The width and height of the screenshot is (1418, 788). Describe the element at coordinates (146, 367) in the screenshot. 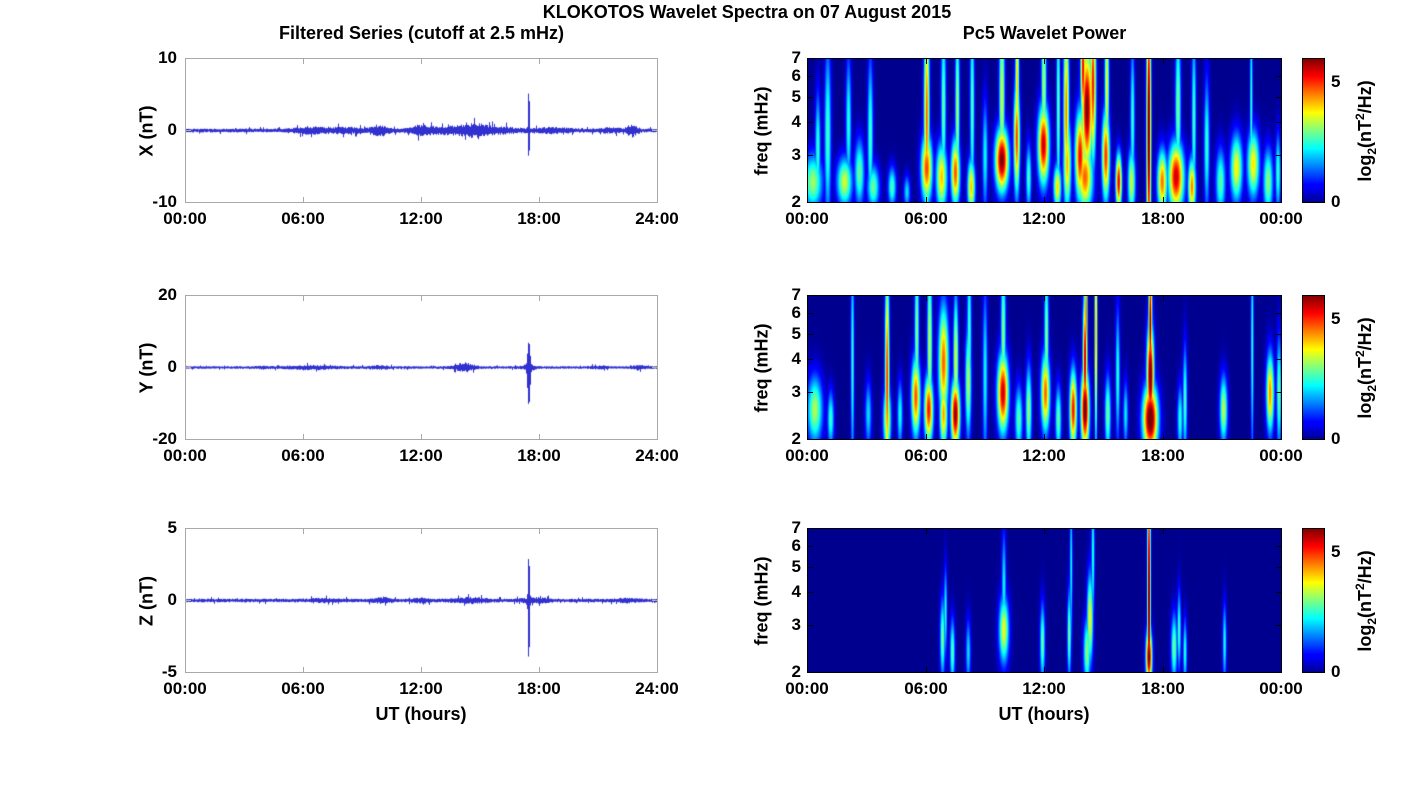

I see `y-axis-label: Y (nT)` at that location.